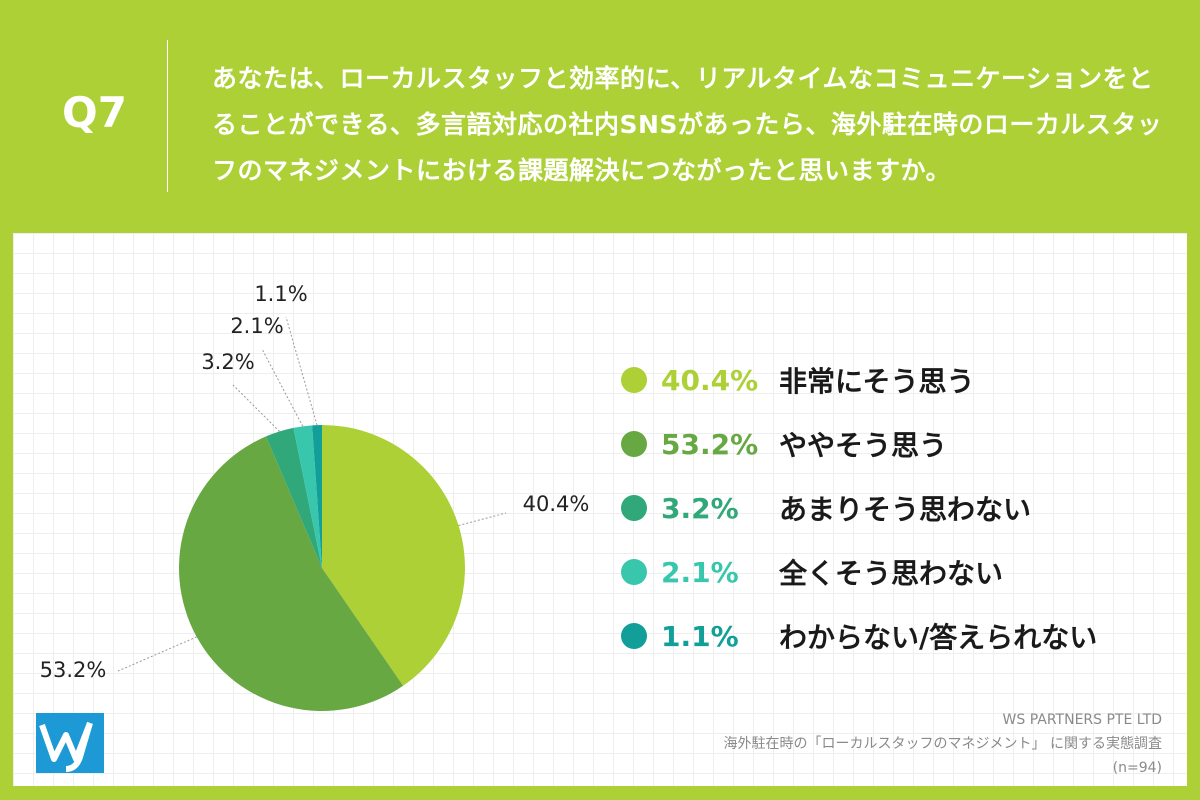 Image resolution: width=1200 pixels, height=800 pixels. Describe the element at coordinates (710, 444) in the screenshot. I see `legend-percent: 53.2%` at that location.